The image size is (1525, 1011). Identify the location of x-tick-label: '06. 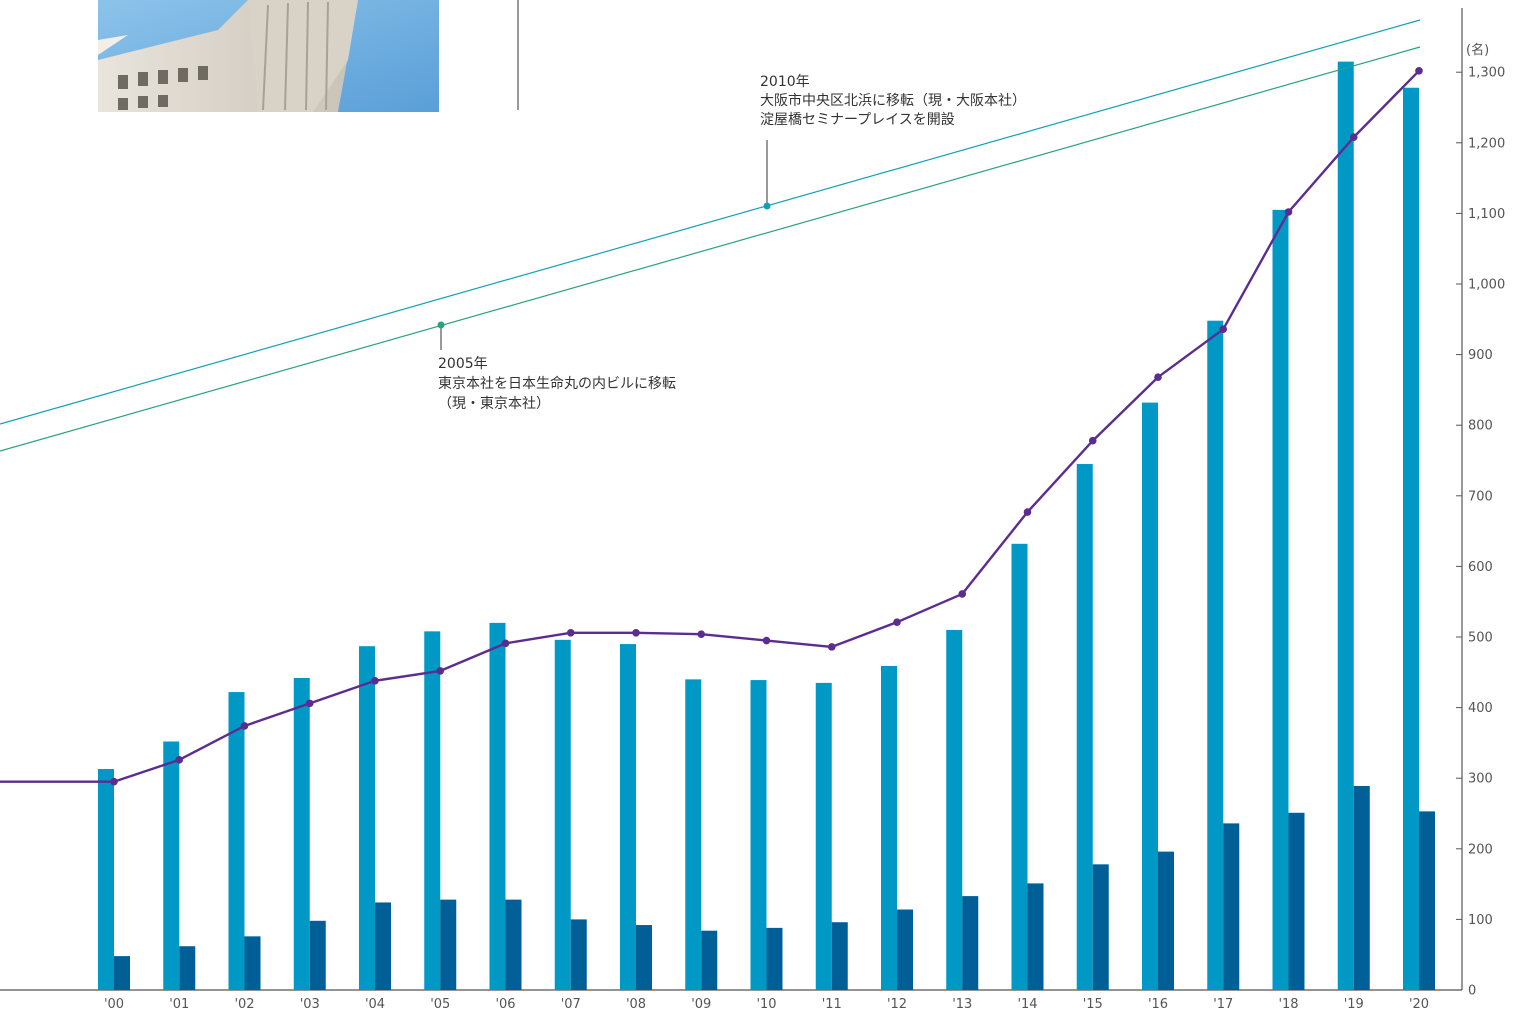
(505, 1004).